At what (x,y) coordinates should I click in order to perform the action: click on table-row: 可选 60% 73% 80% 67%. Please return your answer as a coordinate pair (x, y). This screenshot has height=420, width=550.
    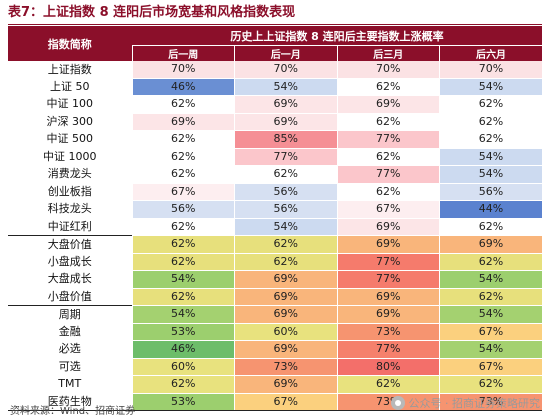
    Looking at the image, I should click on (275, 367).